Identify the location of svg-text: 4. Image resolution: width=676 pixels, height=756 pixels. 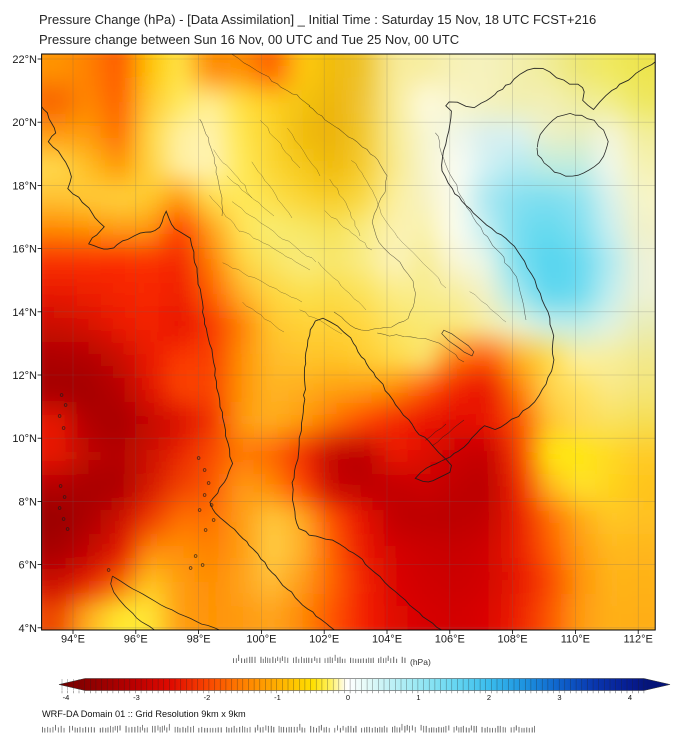
(630, 697).